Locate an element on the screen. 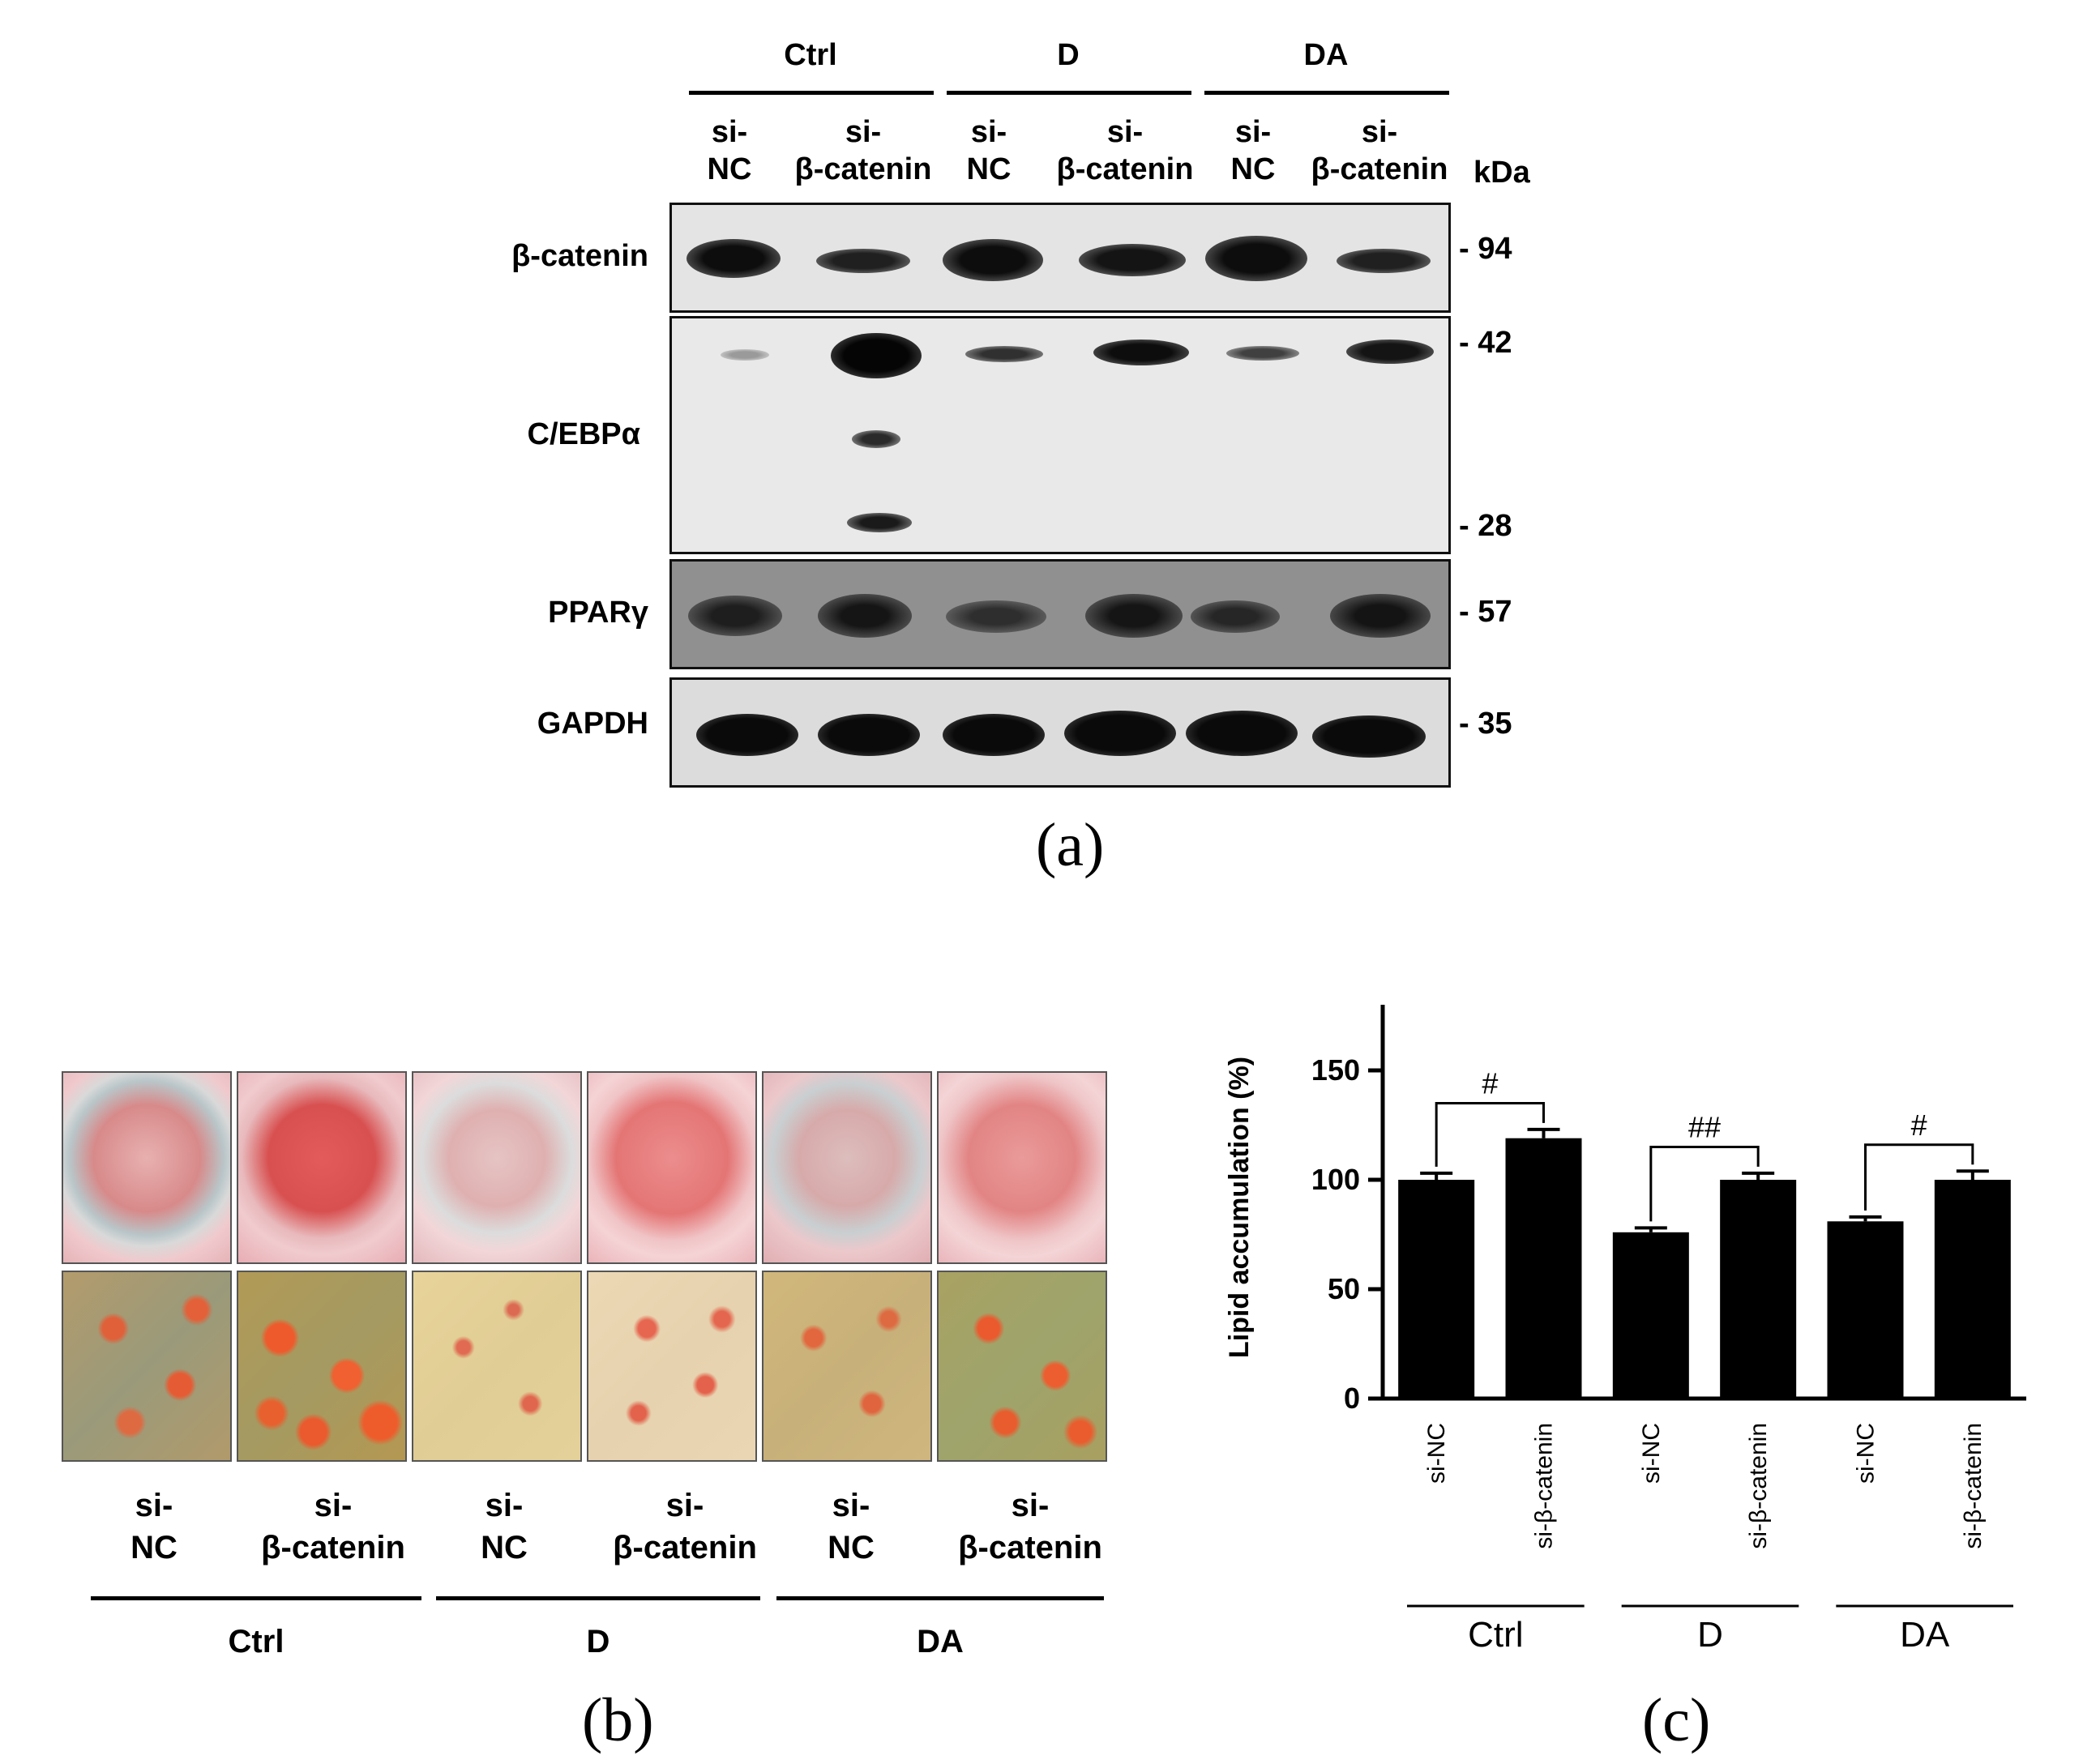 This screenshot has width=2083, height=1764. group-label: DA is located at coordinates (1925, 1635).